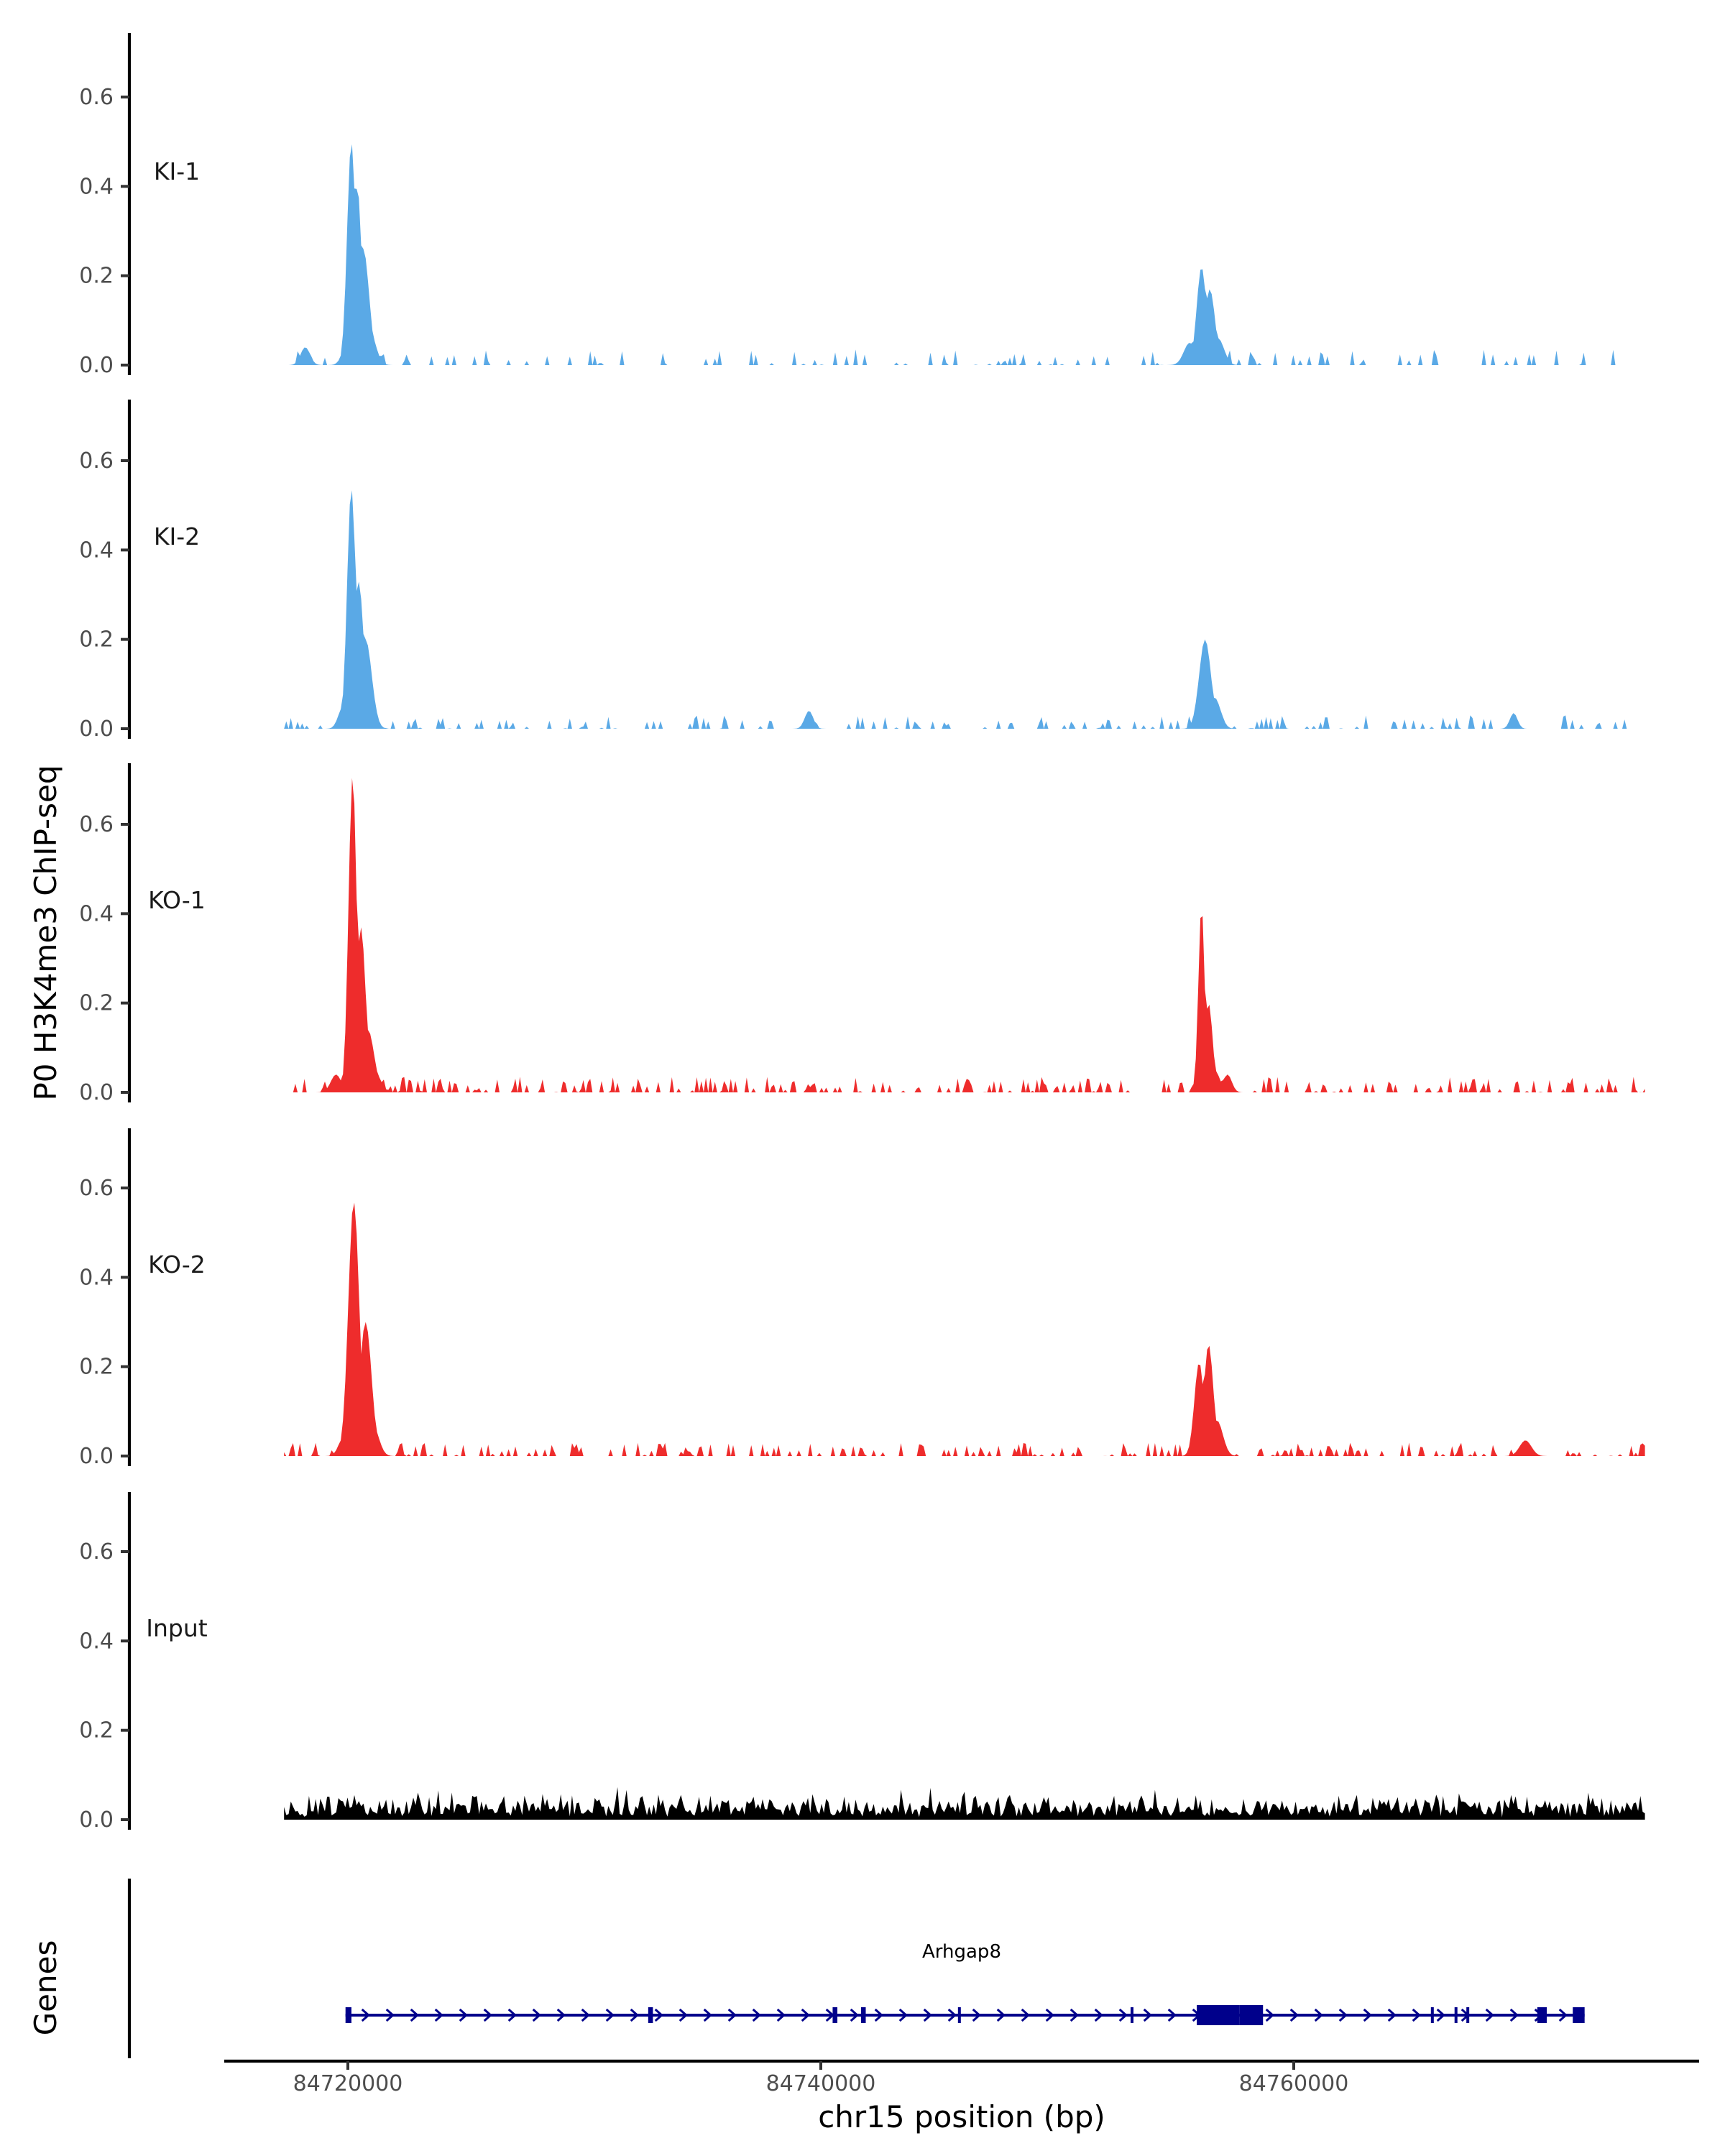  I want to click on track-label-ki-2: KI-2, so click(177, 536).